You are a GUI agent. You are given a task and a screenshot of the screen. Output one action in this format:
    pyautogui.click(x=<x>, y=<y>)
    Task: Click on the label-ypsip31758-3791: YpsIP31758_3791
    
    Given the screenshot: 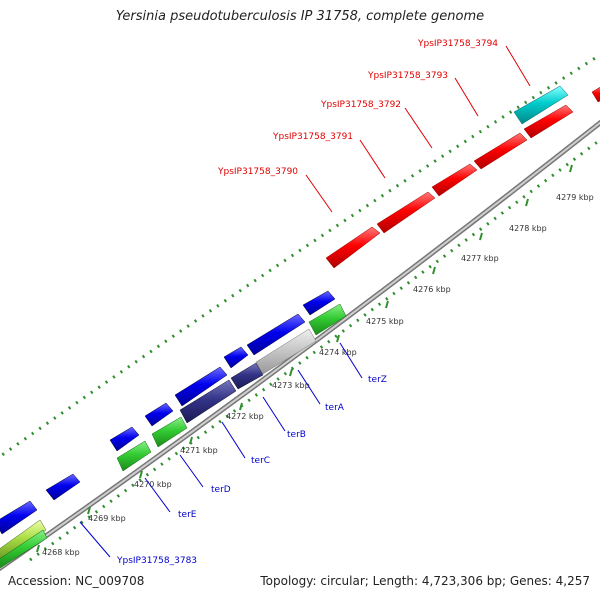 What is the action you would take?
    pyautogui.click(x=312, y=137)
    